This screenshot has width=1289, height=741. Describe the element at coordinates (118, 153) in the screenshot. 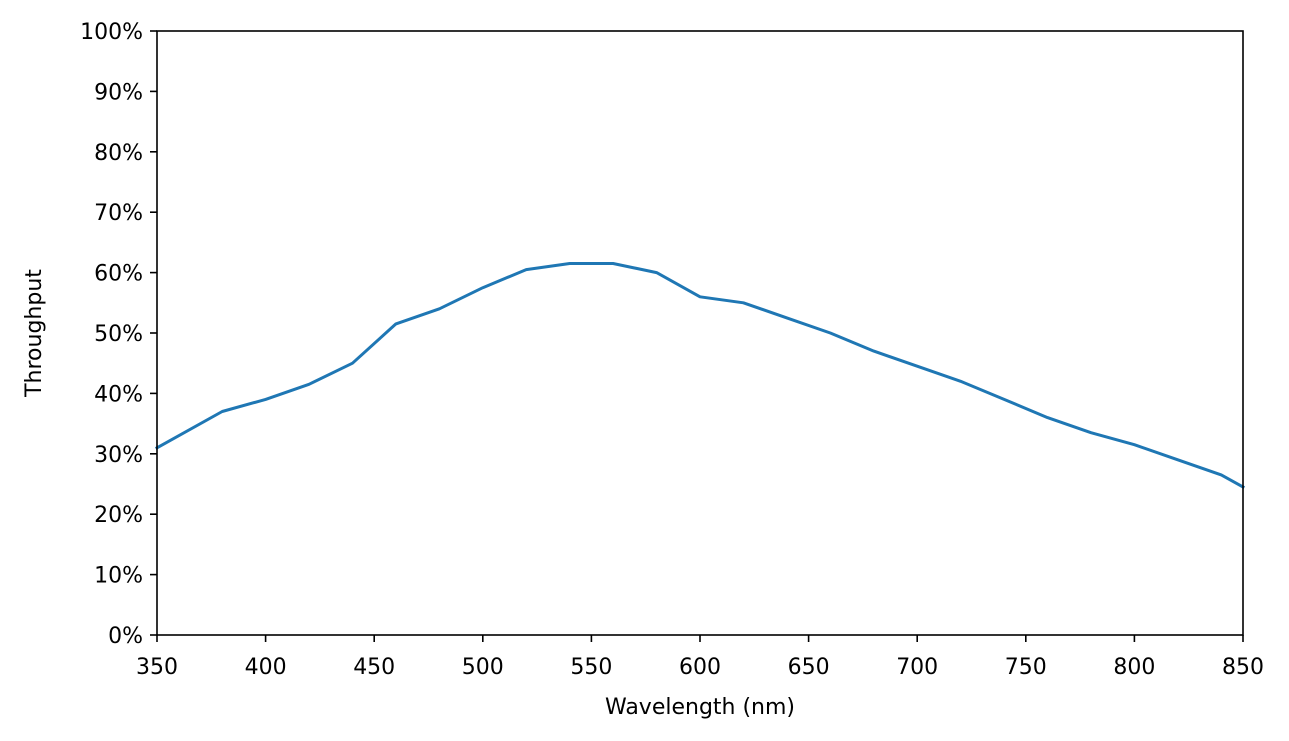

I see `y-tick-label: 80%` at that location.